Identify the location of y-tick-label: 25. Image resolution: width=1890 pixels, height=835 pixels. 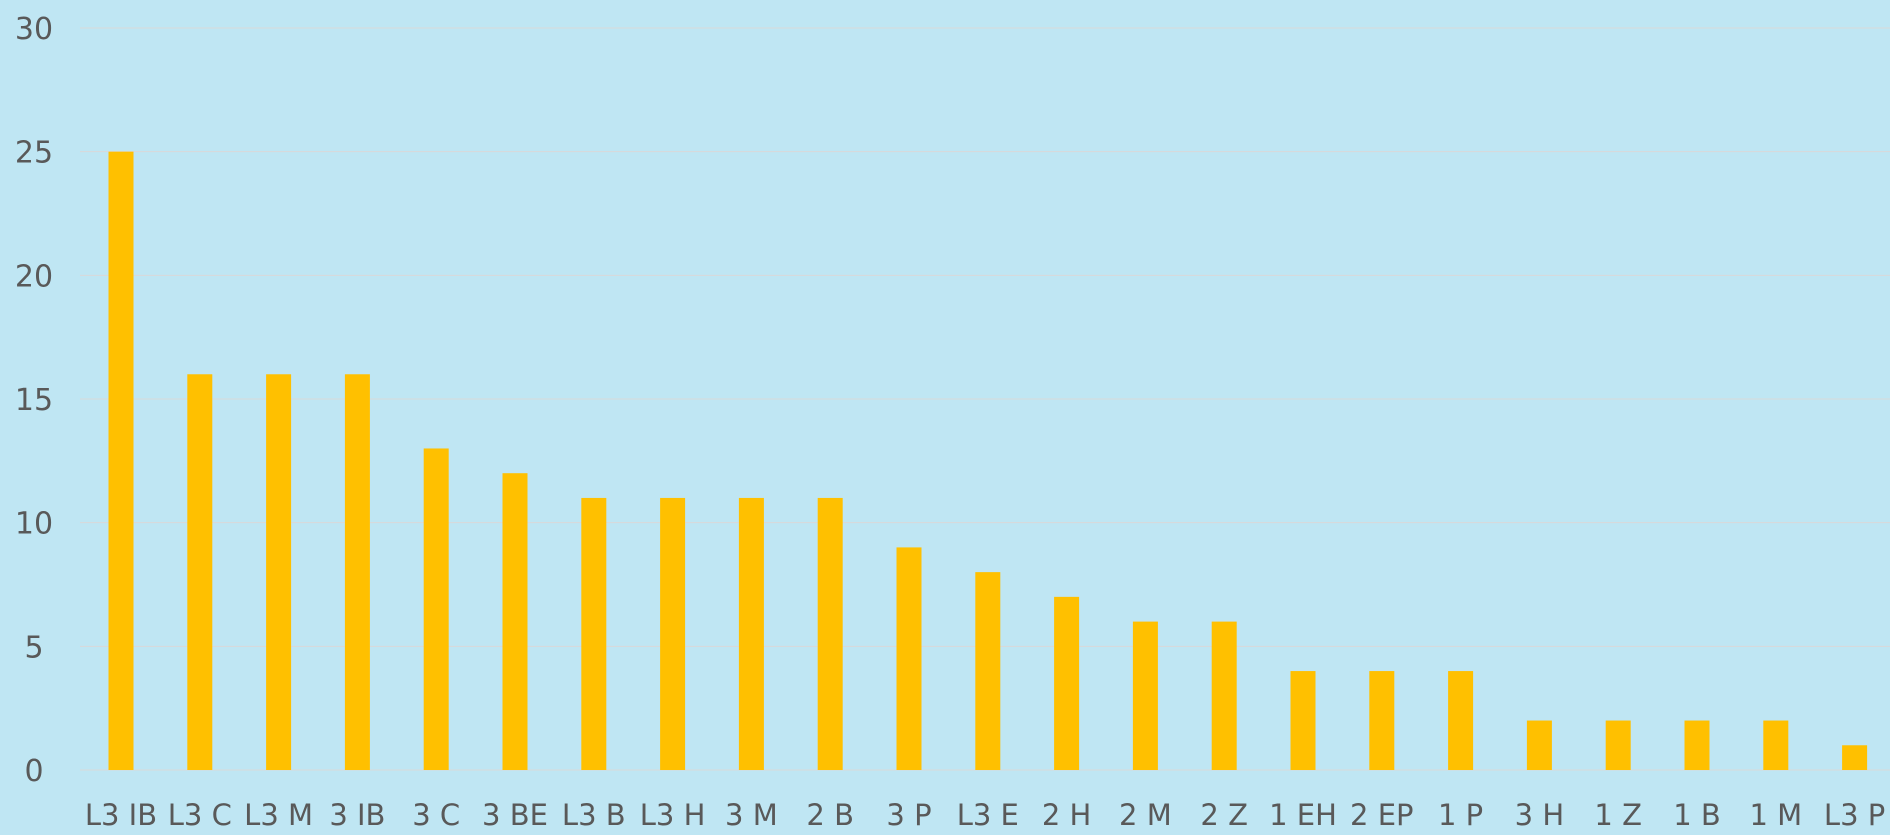
(34, 153).